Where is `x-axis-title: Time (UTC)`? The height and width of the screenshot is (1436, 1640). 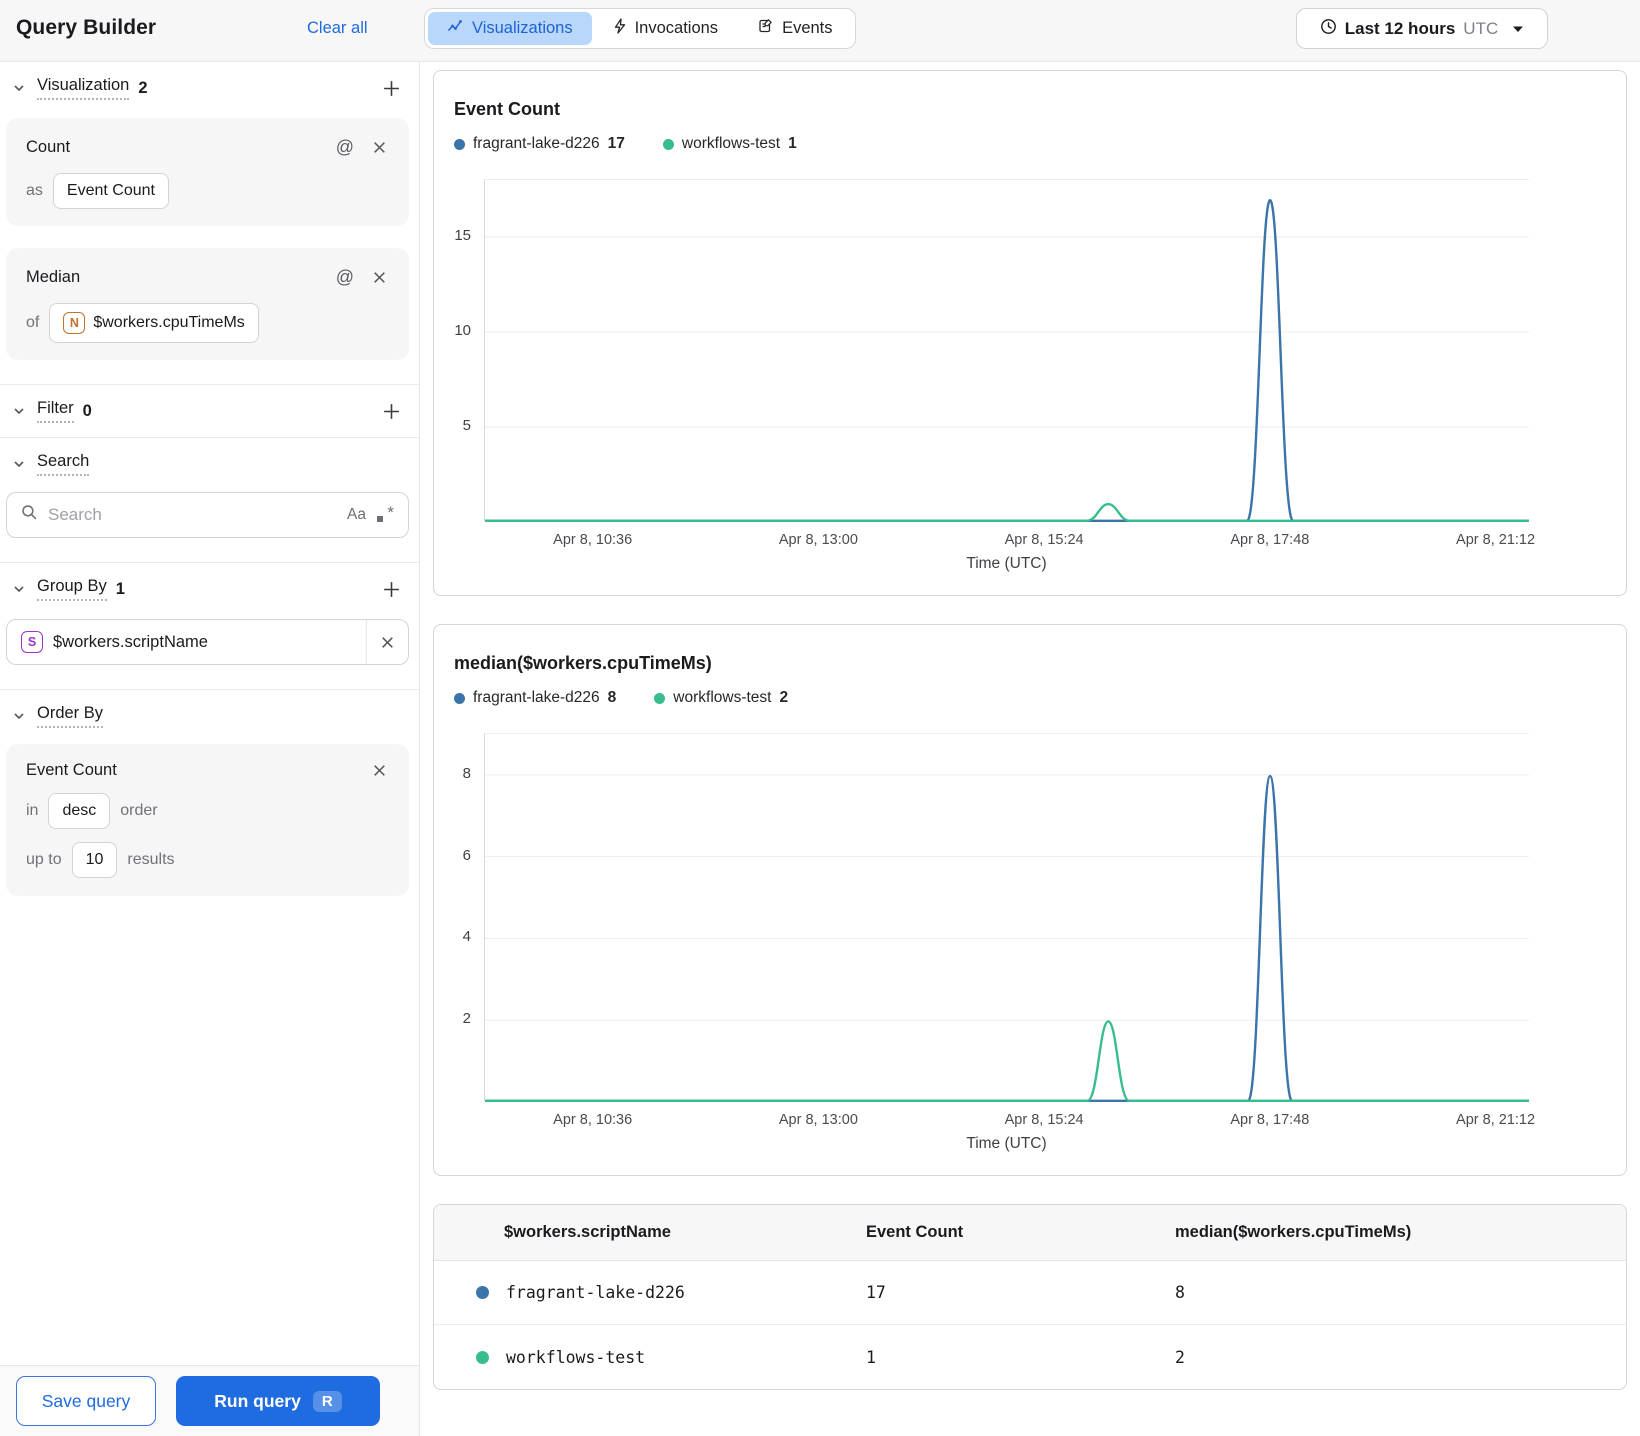 x-axis-title: Time (UTC) is located at coordinates (1006, 563).